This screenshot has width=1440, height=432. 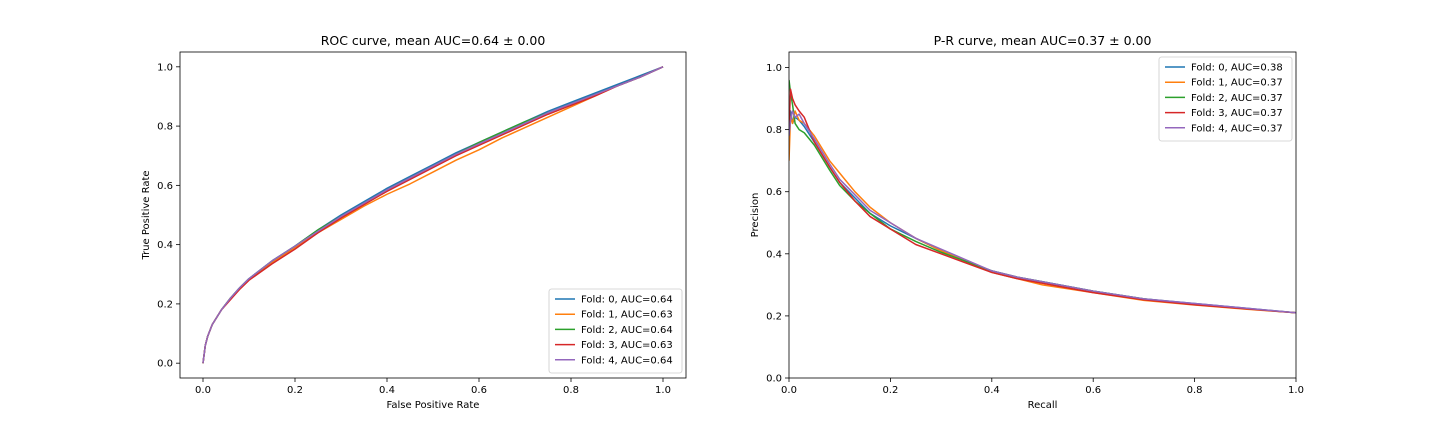 I want to click on legend-entry: Fold: 3, AUC=0.37, so click(x=1237, y=113).